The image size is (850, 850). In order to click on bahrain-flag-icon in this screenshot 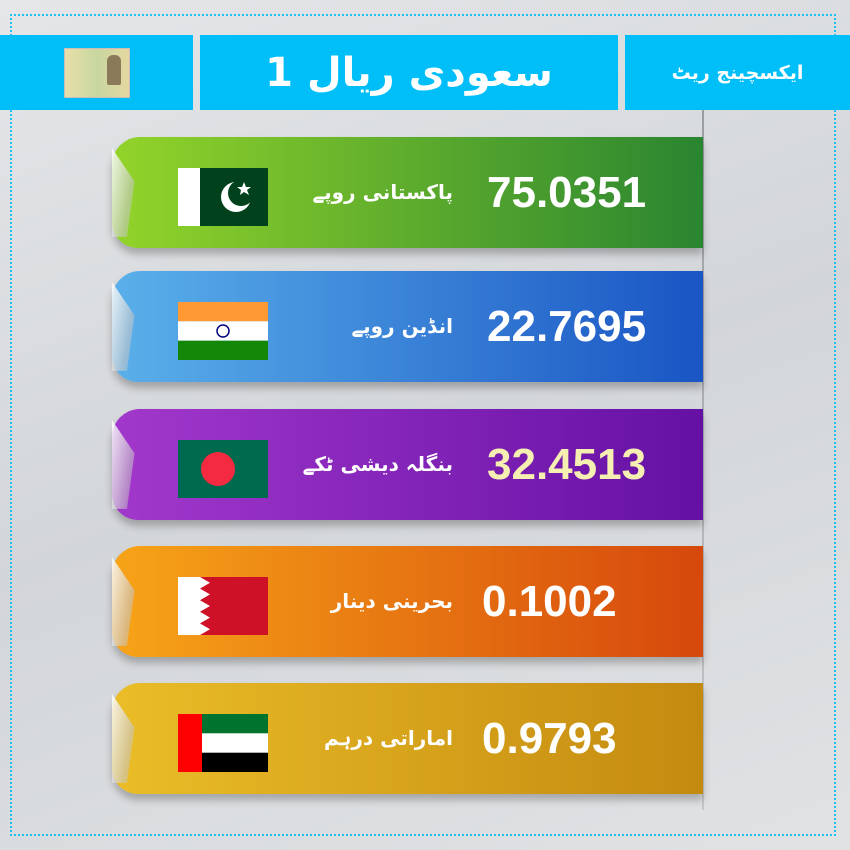, I will do `click(223, 606)`.